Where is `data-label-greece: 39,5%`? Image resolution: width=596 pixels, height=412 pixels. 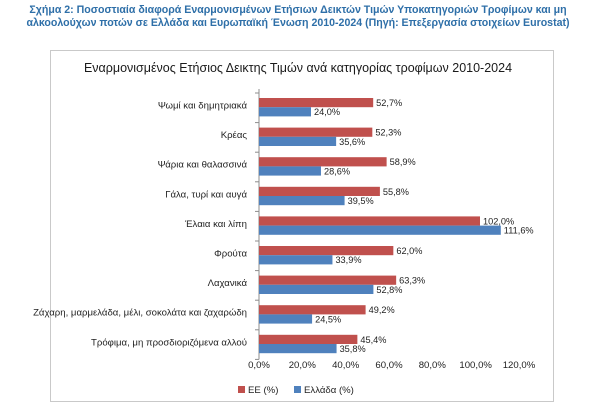
data-label-greece: 39,5% is located at coordinates (361, 201).